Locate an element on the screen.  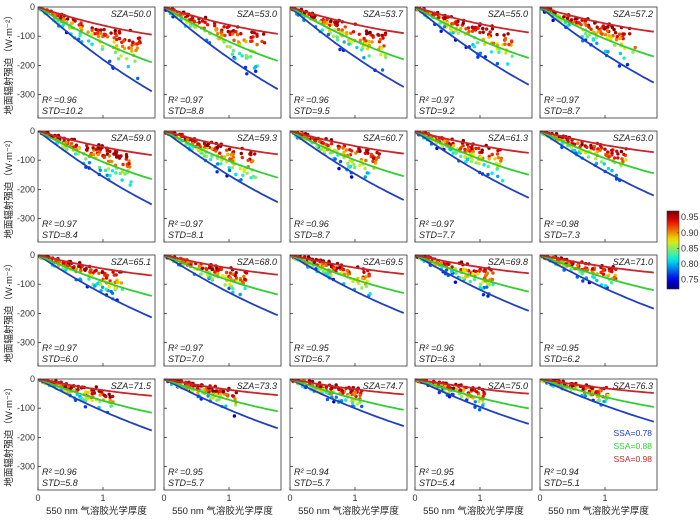
std-label: STD=8.8 is located at coordinates (186, 111).